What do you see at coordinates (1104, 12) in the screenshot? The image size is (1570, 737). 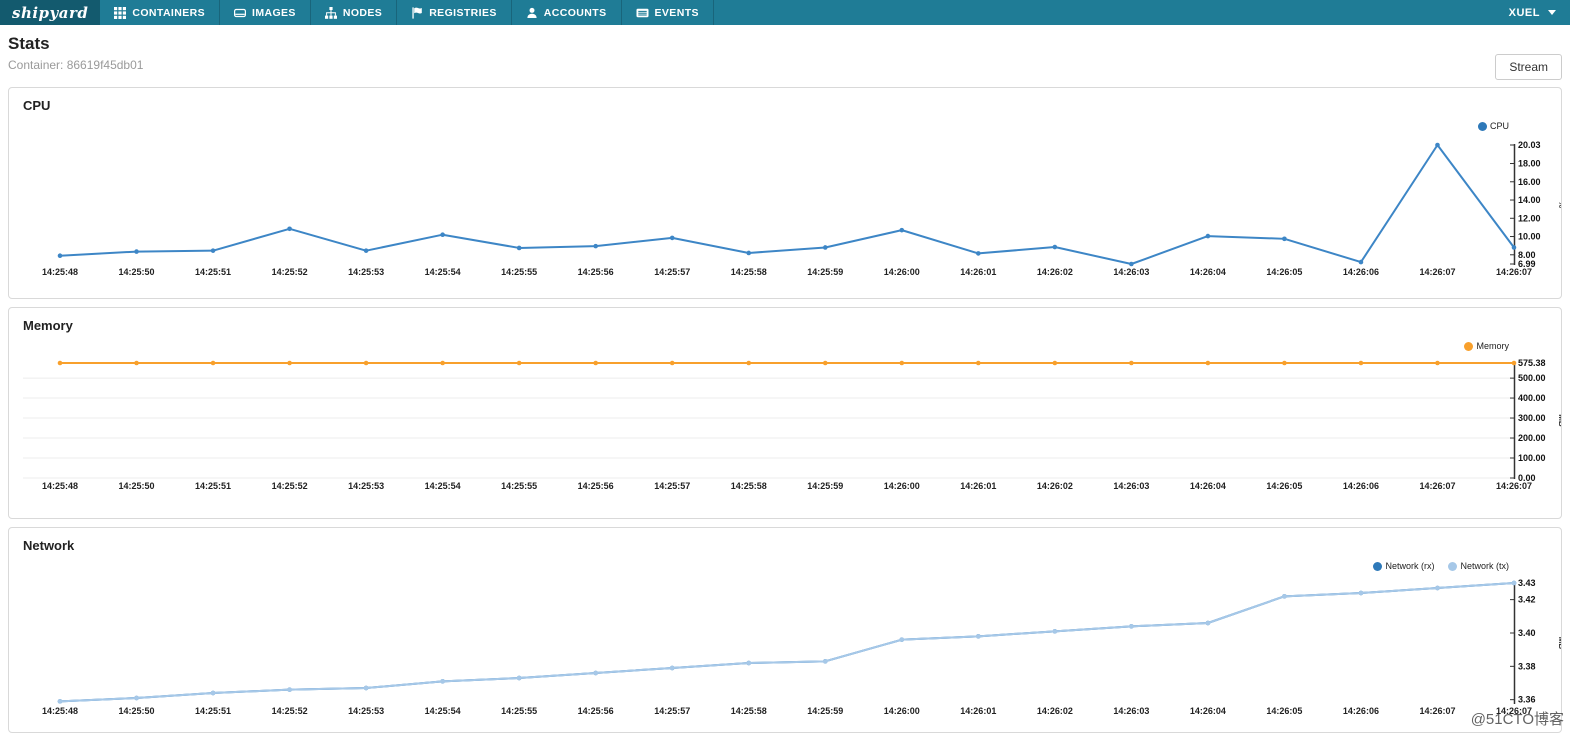 I see `nav-spacer` at bounding box center [1104, 12].